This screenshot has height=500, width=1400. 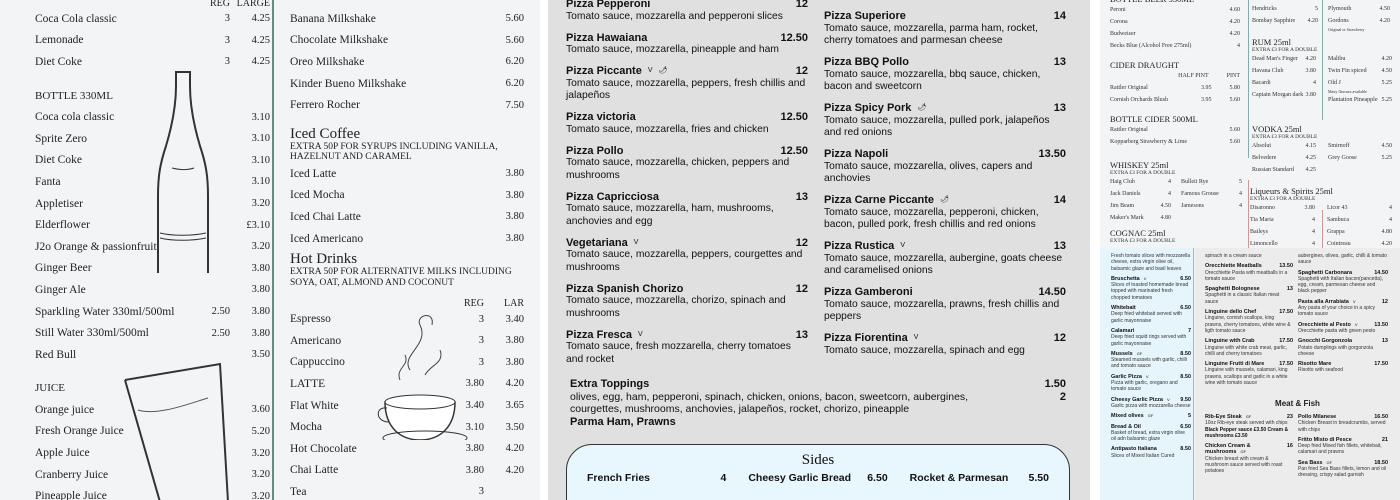 What do you see at coordinates (1118, 10) in the screenshot?
I see `bar-item-name: Peroni` at bounding box center [1118, 10].